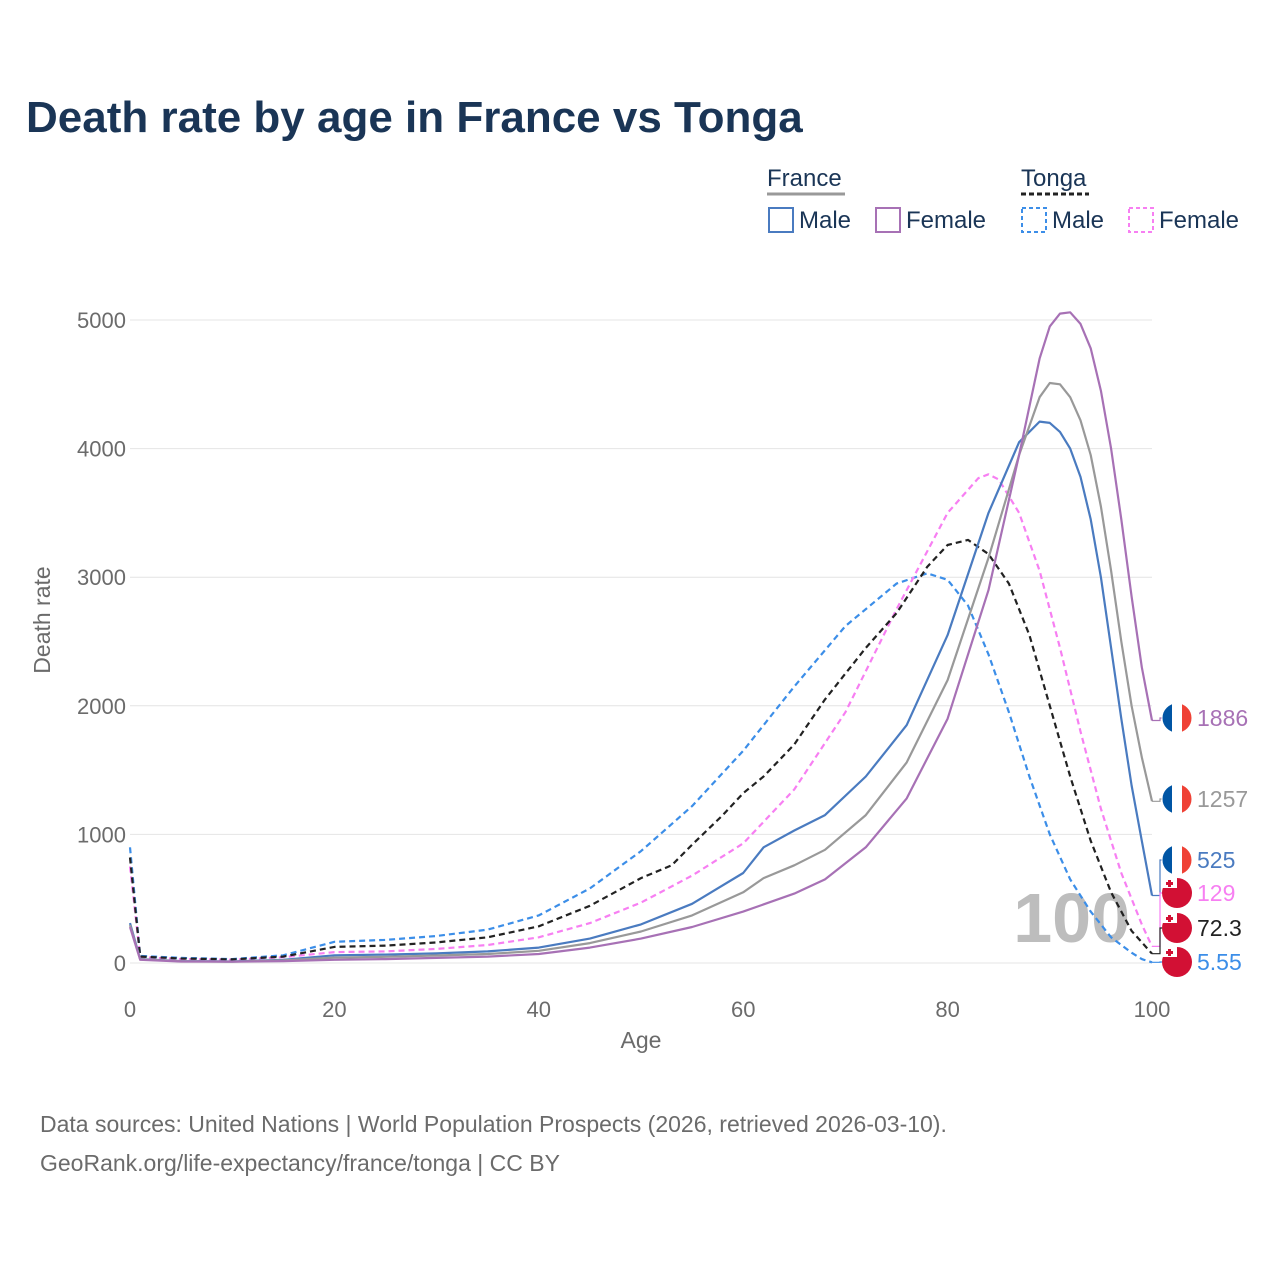 This screenshot has width=1280, height=1280. Describe the element at coordinates (101, 449) in the screenshot. I see `y-tick-label: 4000` at that location.